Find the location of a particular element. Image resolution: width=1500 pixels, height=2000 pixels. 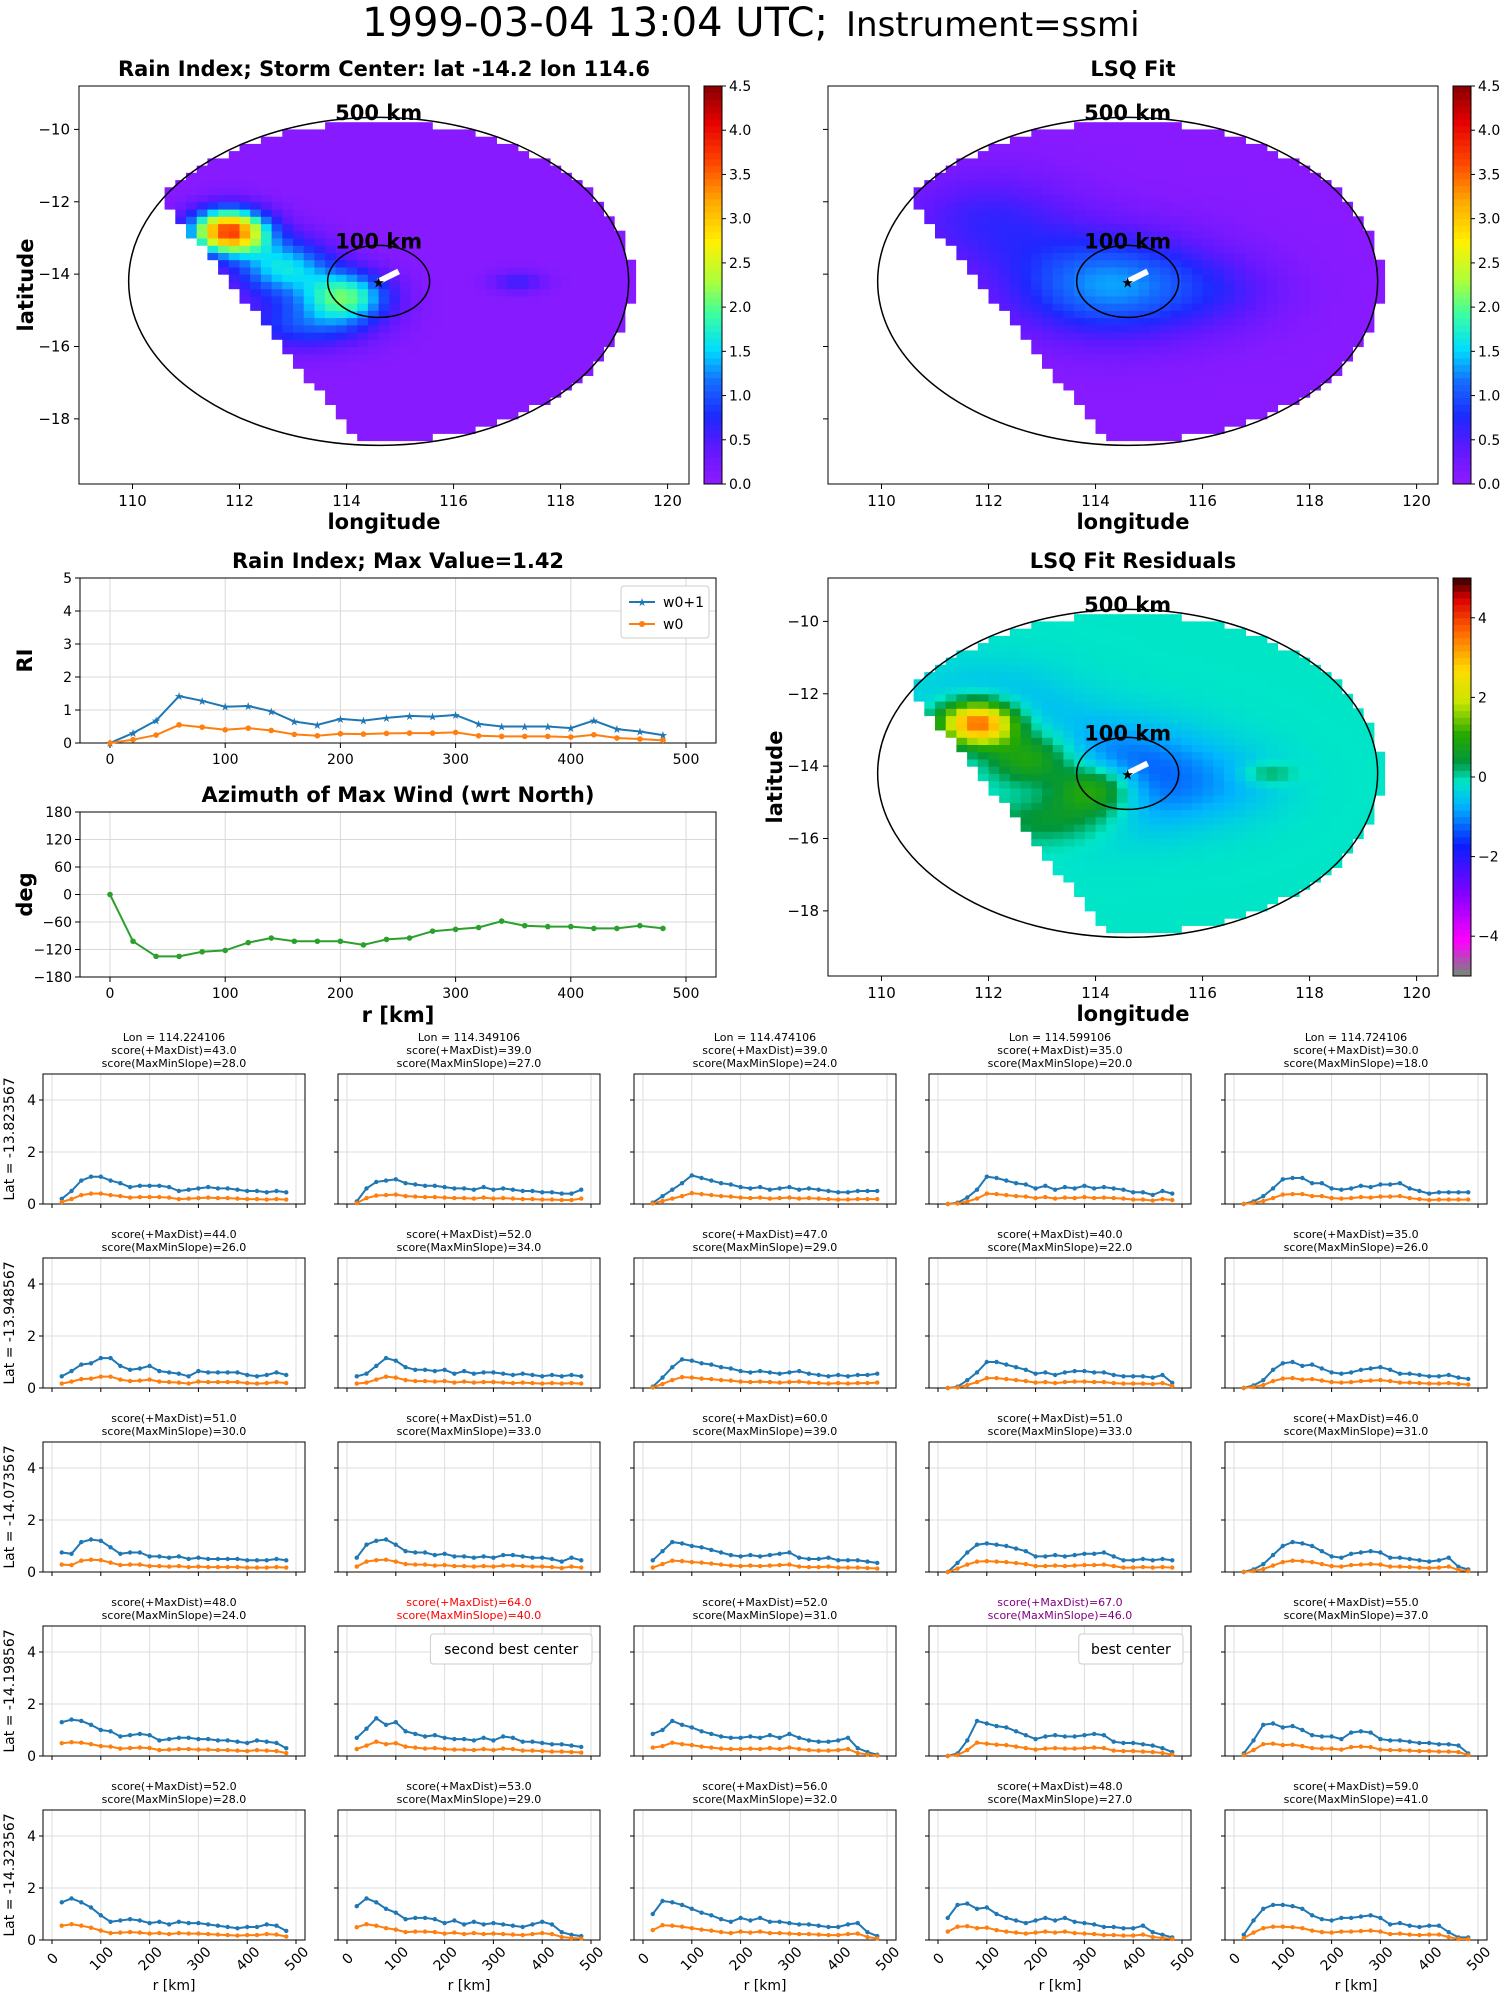

colorbar-frame is located at coordinates (1462, 285).